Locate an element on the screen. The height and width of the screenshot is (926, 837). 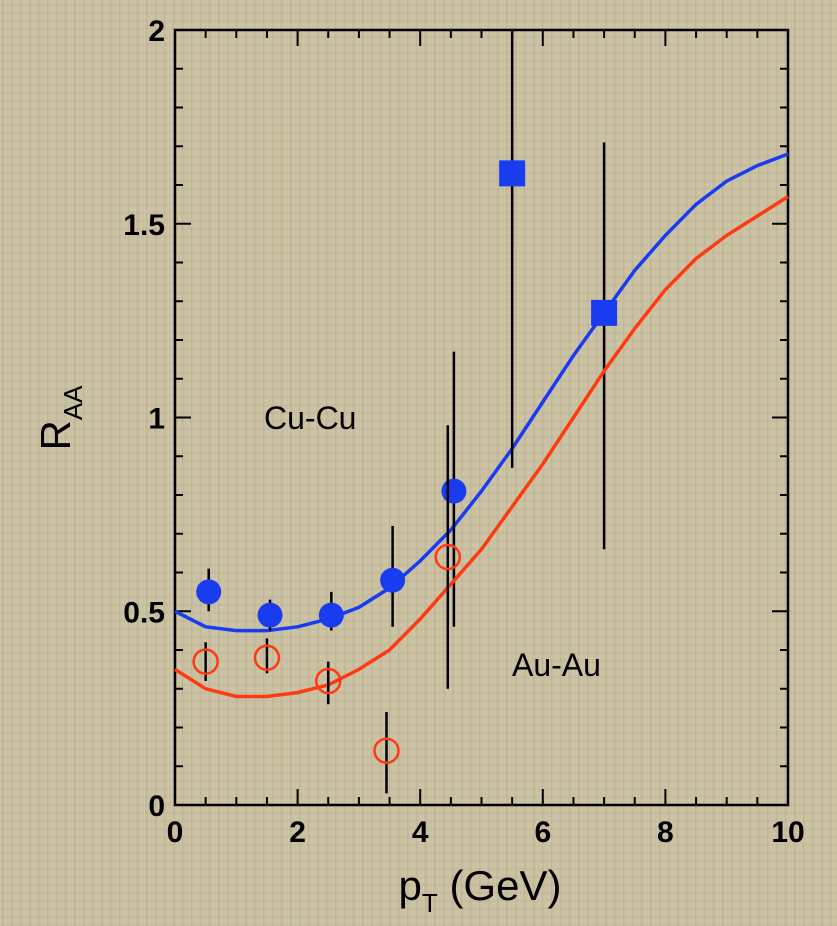
au-au-label: Au-Au is located at coordinates (556, 665).